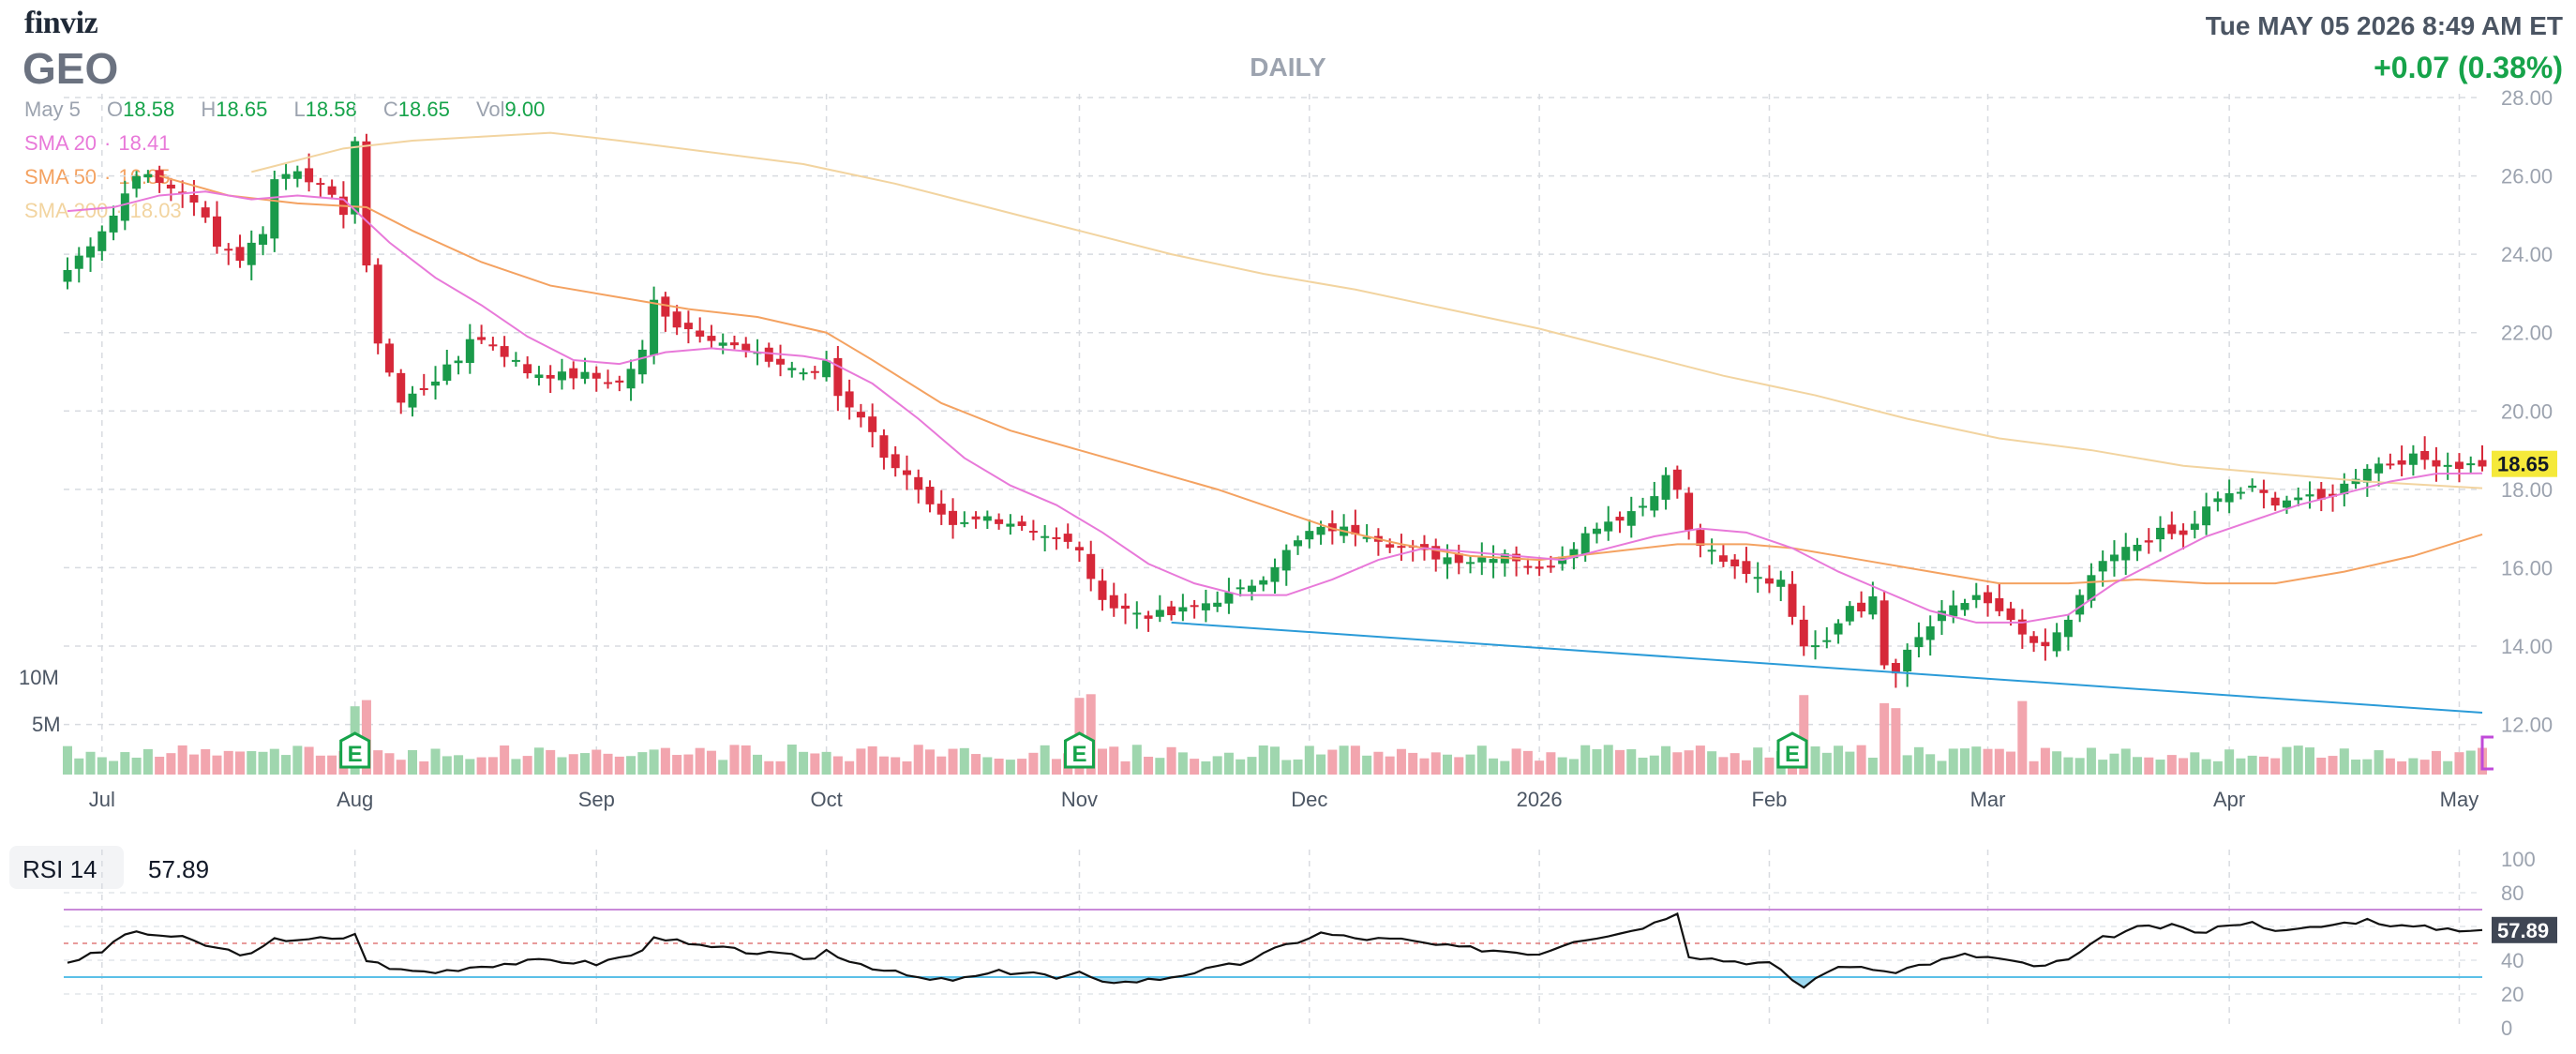 The width and height of the screenshot is (2576, 1054). What do you see at coordinates (98, 143) in the screenshot?
I see `sma20-legend: SMA 20 · 18.41` at bounding box center [98, 143].